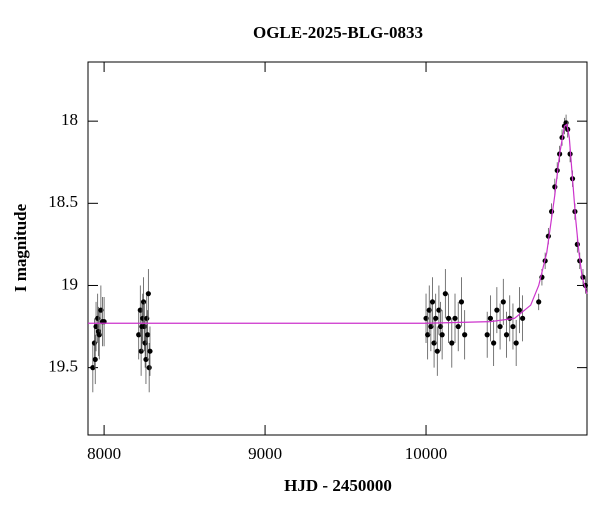 The width and height of the screenshot is (600, 512). Describe the element at coordinates (69, 283) in the screenshot. I see `y-tick-label: 19` at that location.